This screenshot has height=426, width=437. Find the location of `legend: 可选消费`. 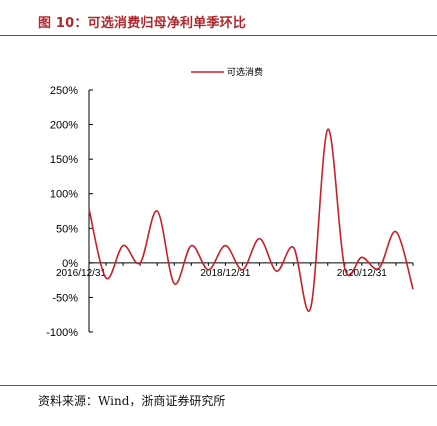

legend: 可选消费 is located at coordinates (227, 72).